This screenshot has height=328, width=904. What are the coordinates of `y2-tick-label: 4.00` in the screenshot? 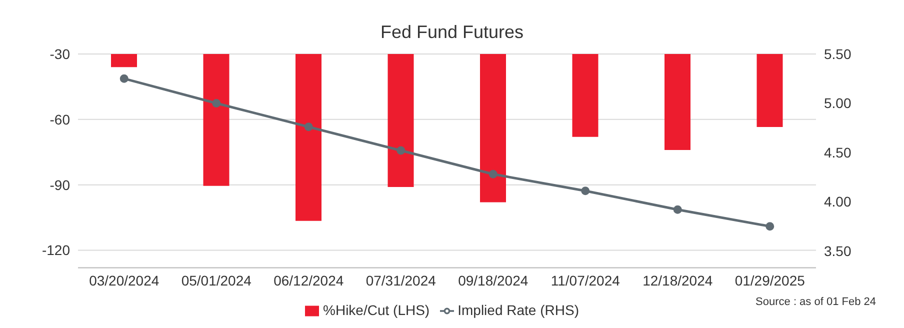 It's located at (838, 202).